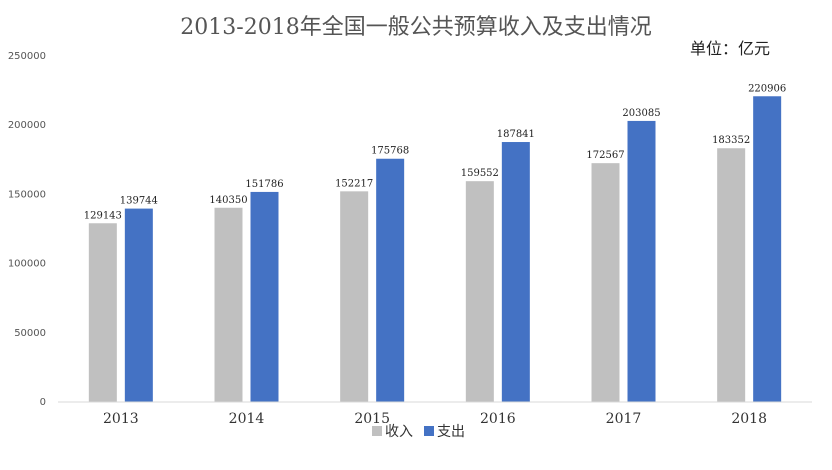  Describe the element at coordinates (641, 113) in the screenshot. I see `bar-value-label: 203085` at that location.